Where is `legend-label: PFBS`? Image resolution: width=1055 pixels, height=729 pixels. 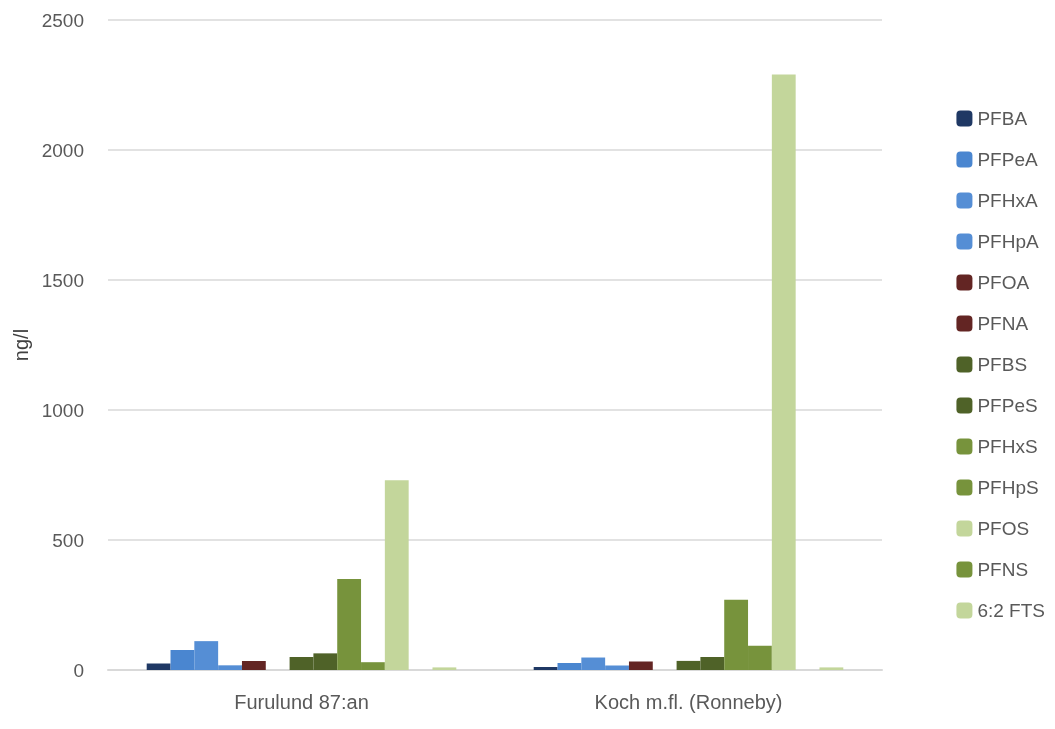 legend-label: PFBS is located at coordinates (1002, 364).